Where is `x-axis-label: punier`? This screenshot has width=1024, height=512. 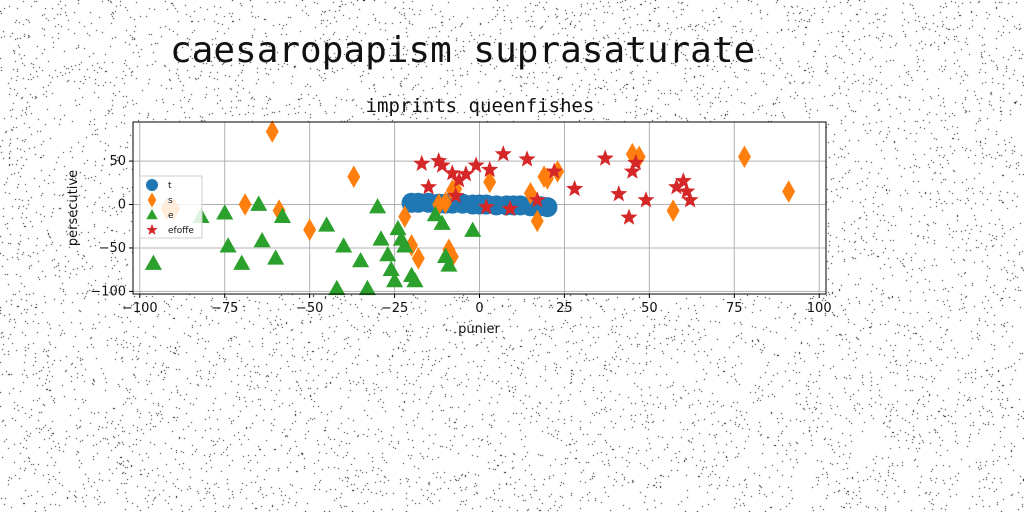 x-axis-label: punier is located at coordinates (479, 329).